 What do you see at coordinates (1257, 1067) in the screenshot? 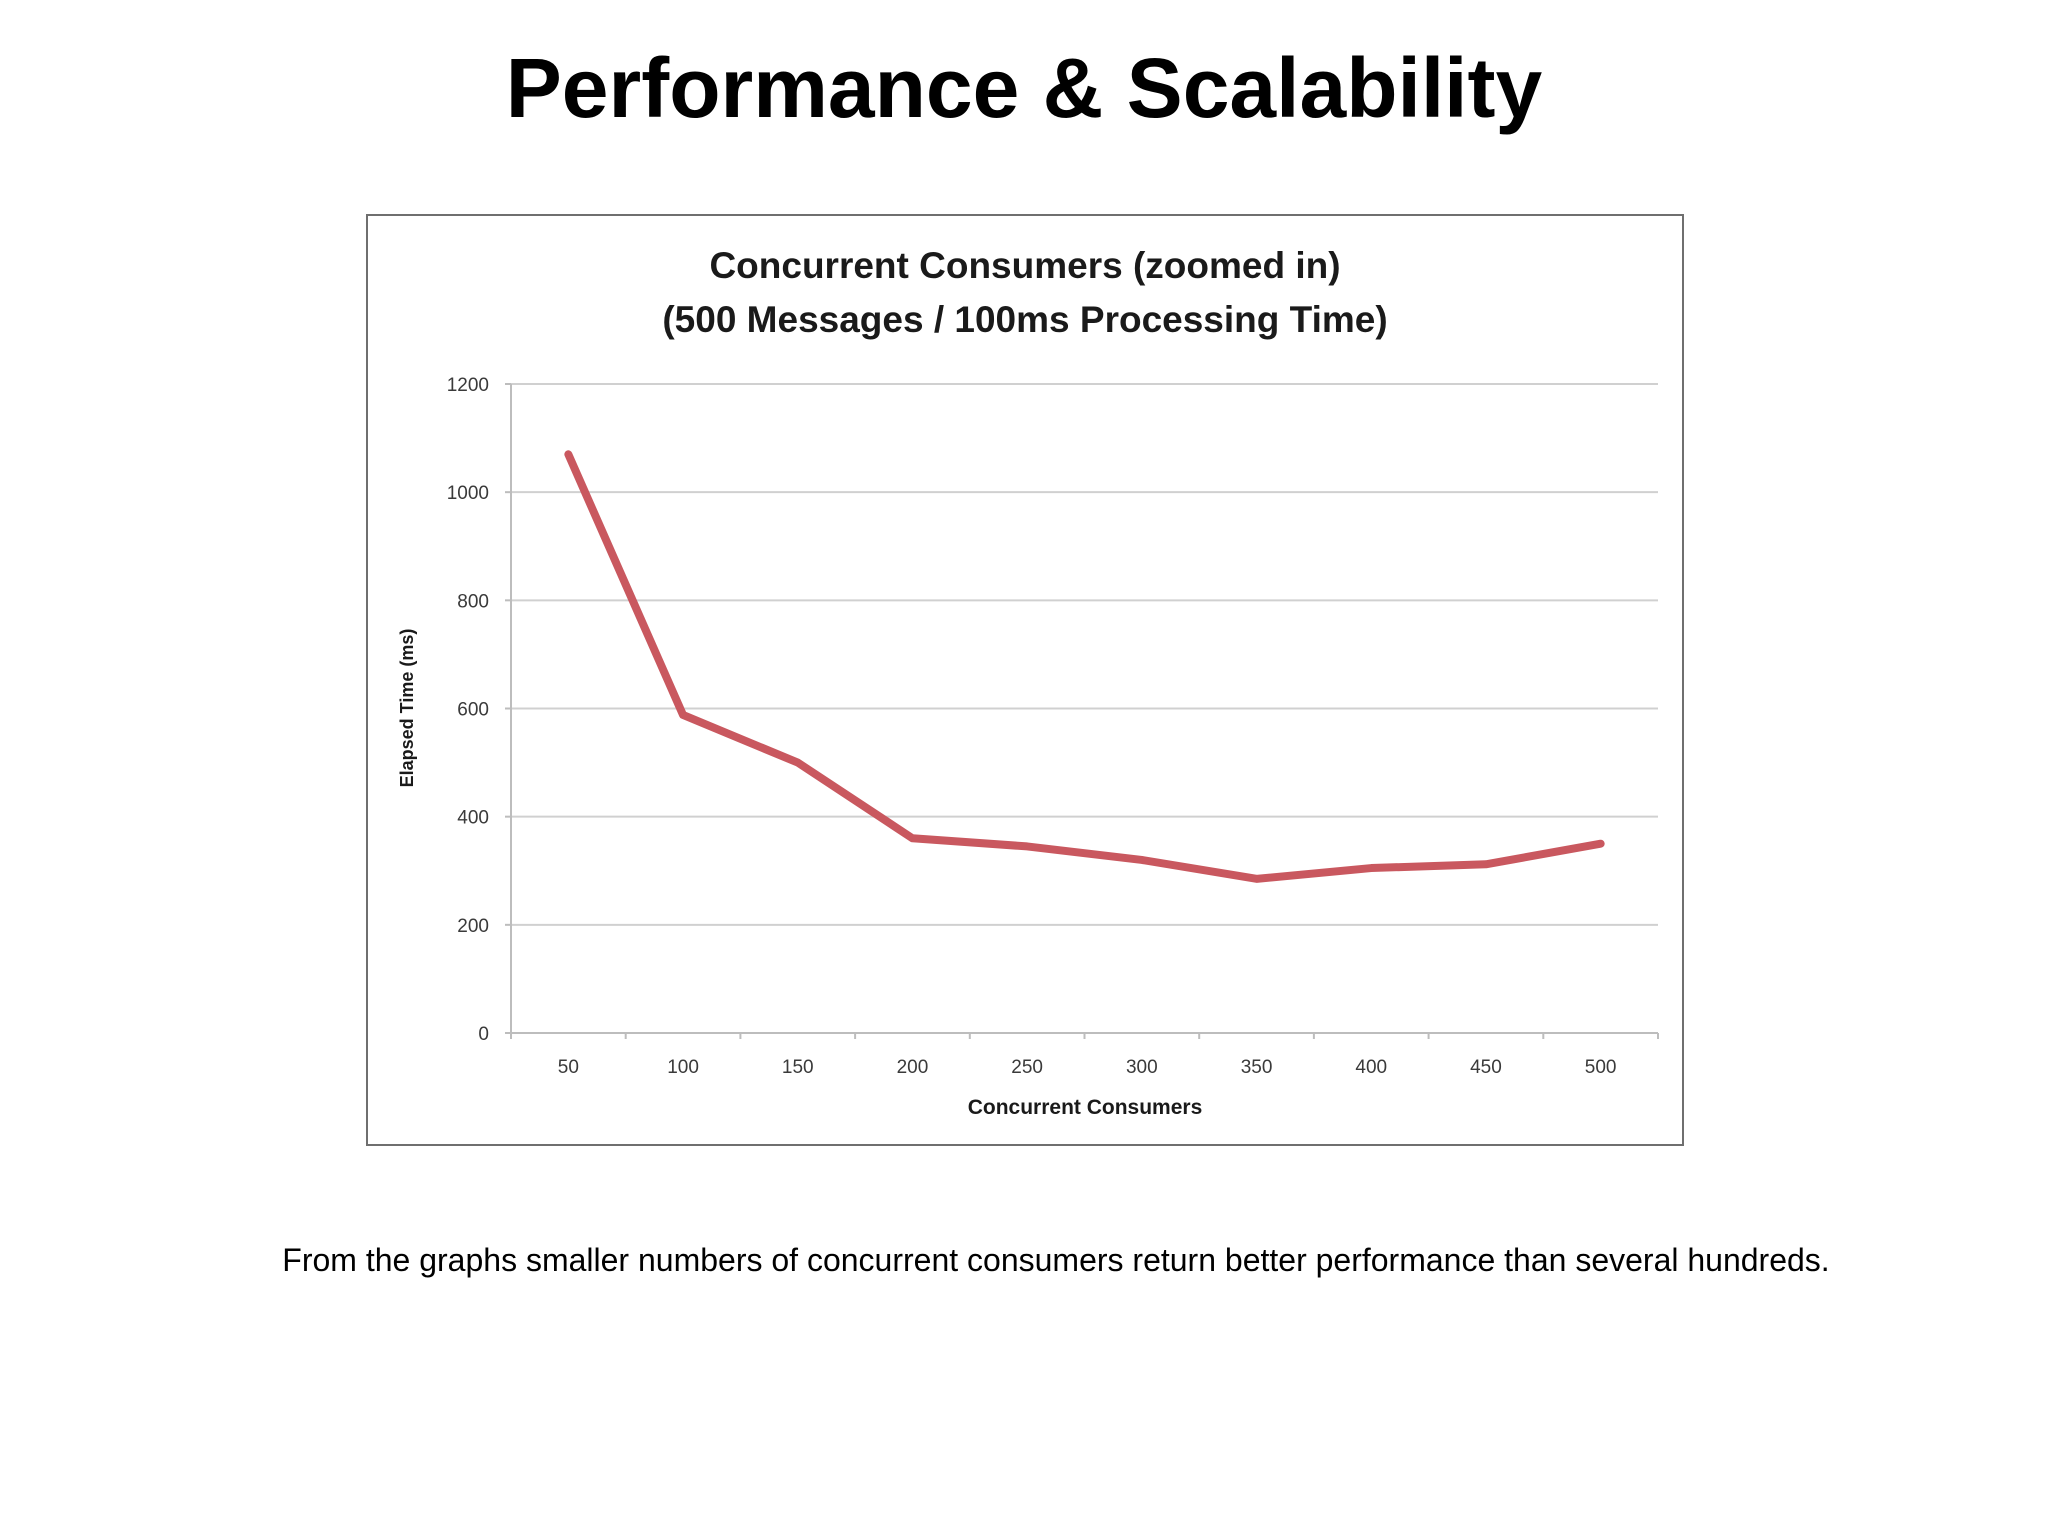
I see `x-tick-label-350: 350` at bounding box center [1257, 1067].